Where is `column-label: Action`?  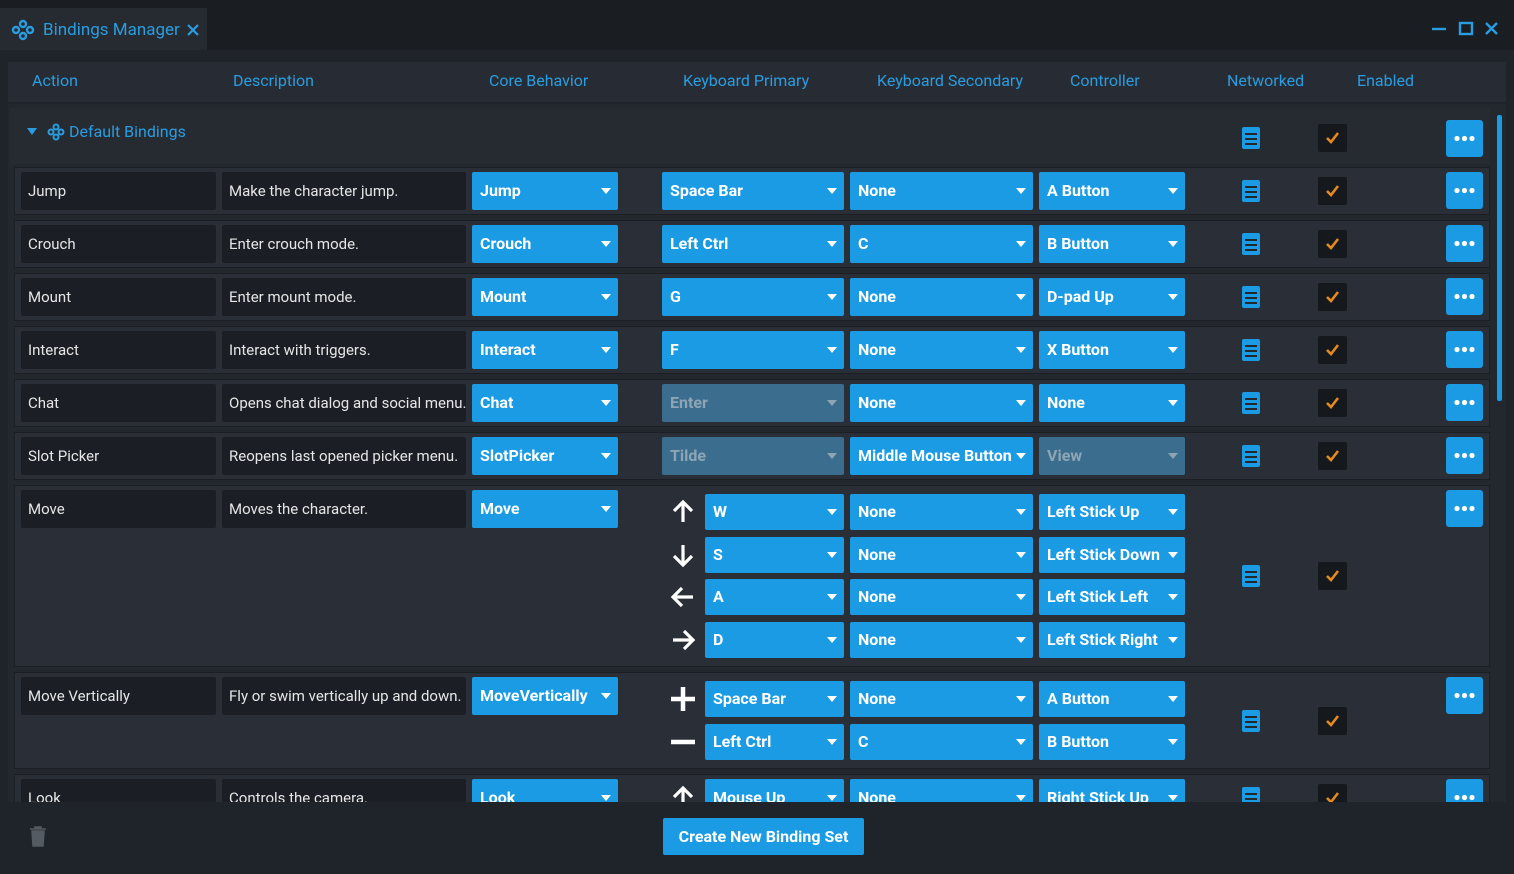 column-label: Action is located at coordinates (55, 80).